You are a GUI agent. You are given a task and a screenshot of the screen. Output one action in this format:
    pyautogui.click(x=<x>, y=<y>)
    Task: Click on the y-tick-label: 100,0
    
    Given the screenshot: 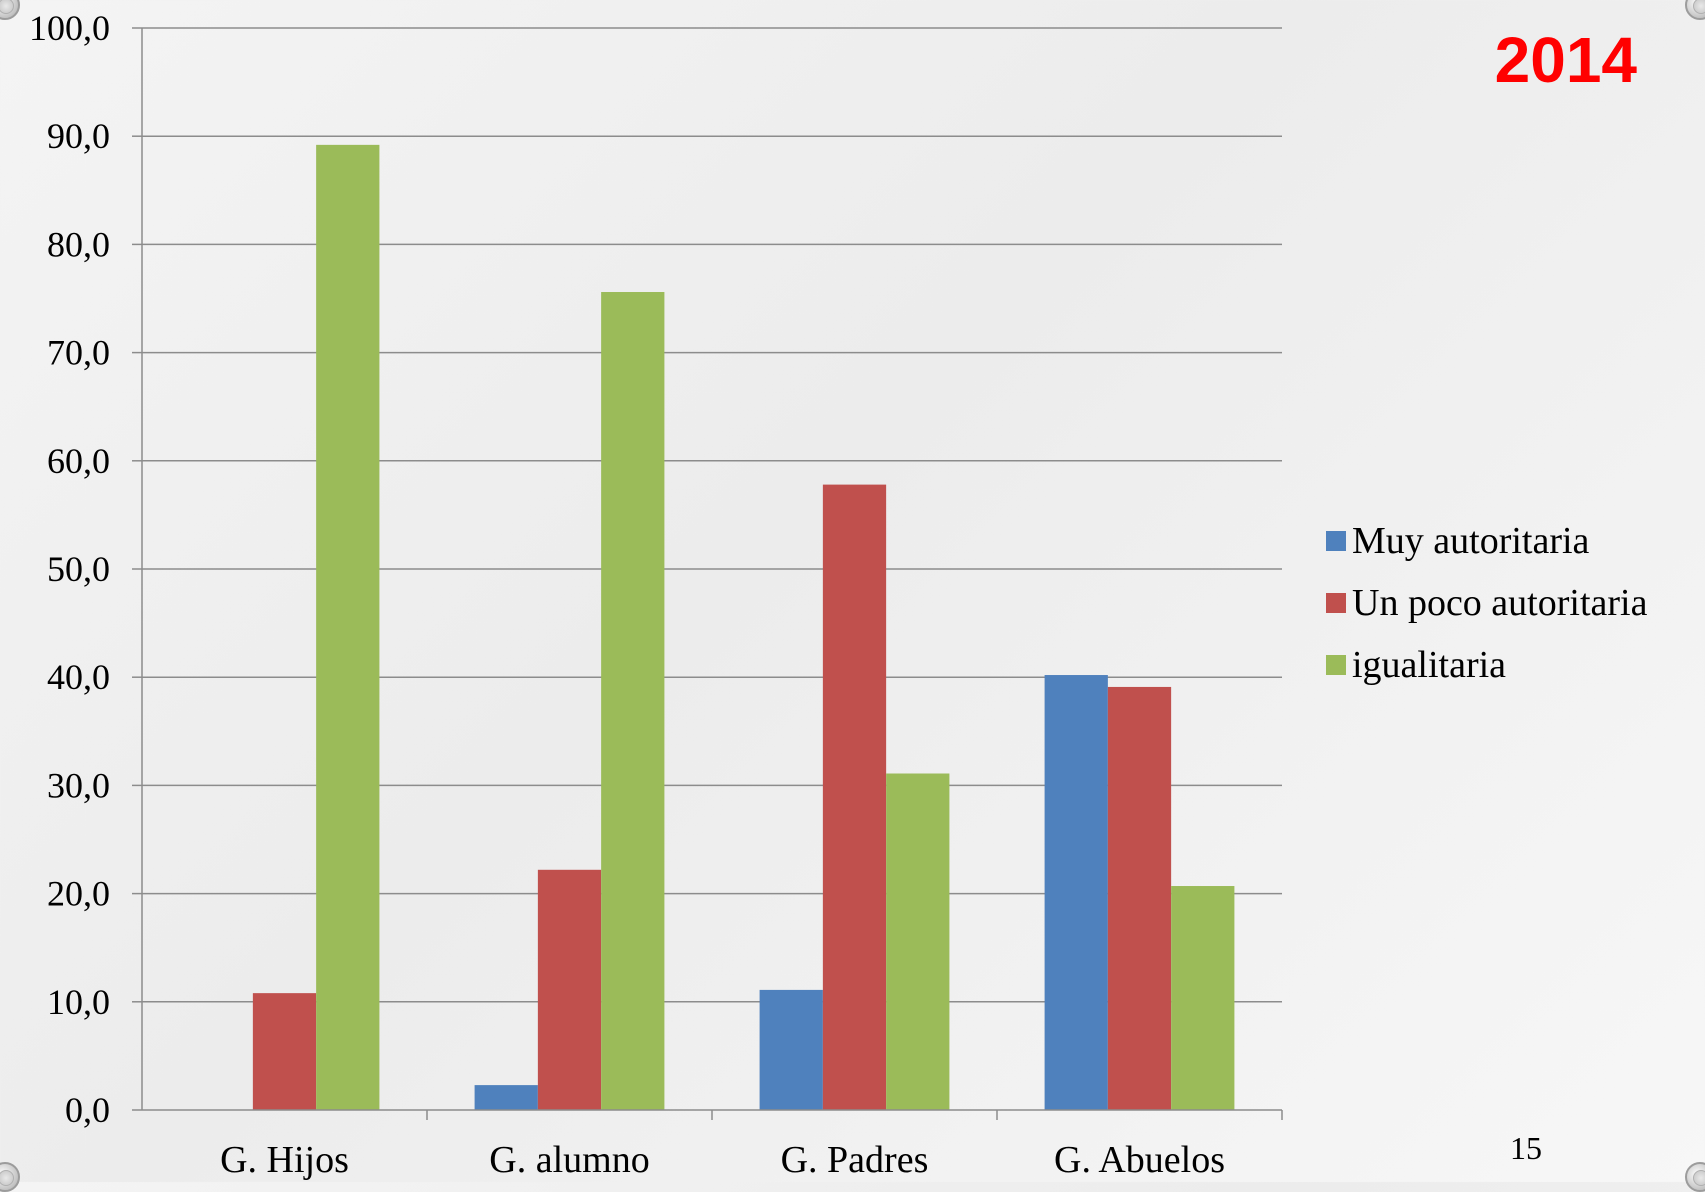 What is the action you would take?
    pyautogui.click(x=69, y=28)
    